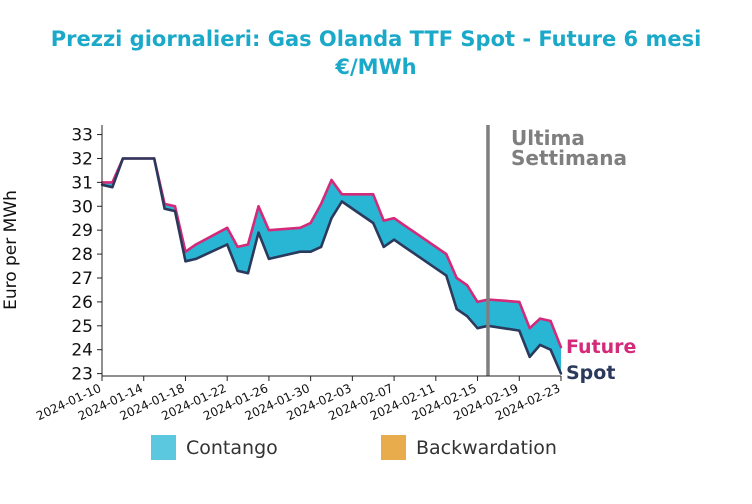  What do you see at coordinates (82, 136) in the screenshot?
I see `y-tick-label: 33` at bounding box center [82, 136].